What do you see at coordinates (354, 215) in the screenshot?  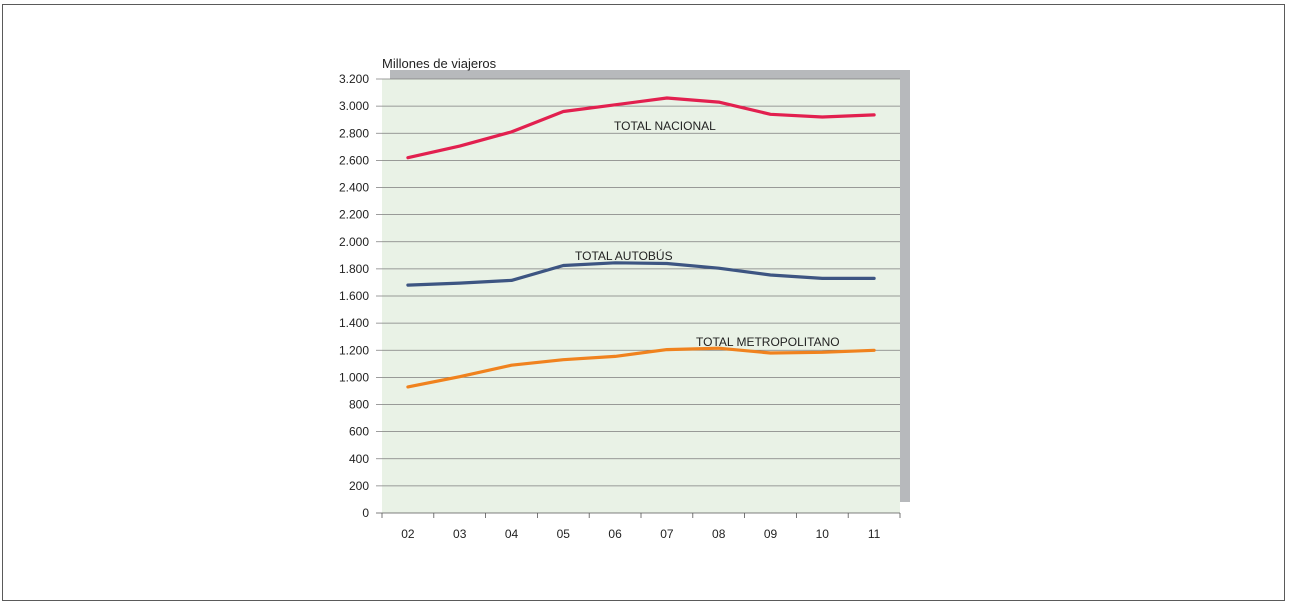 I see `y-tick-label: 2.200` at bounding box center [354, 215].